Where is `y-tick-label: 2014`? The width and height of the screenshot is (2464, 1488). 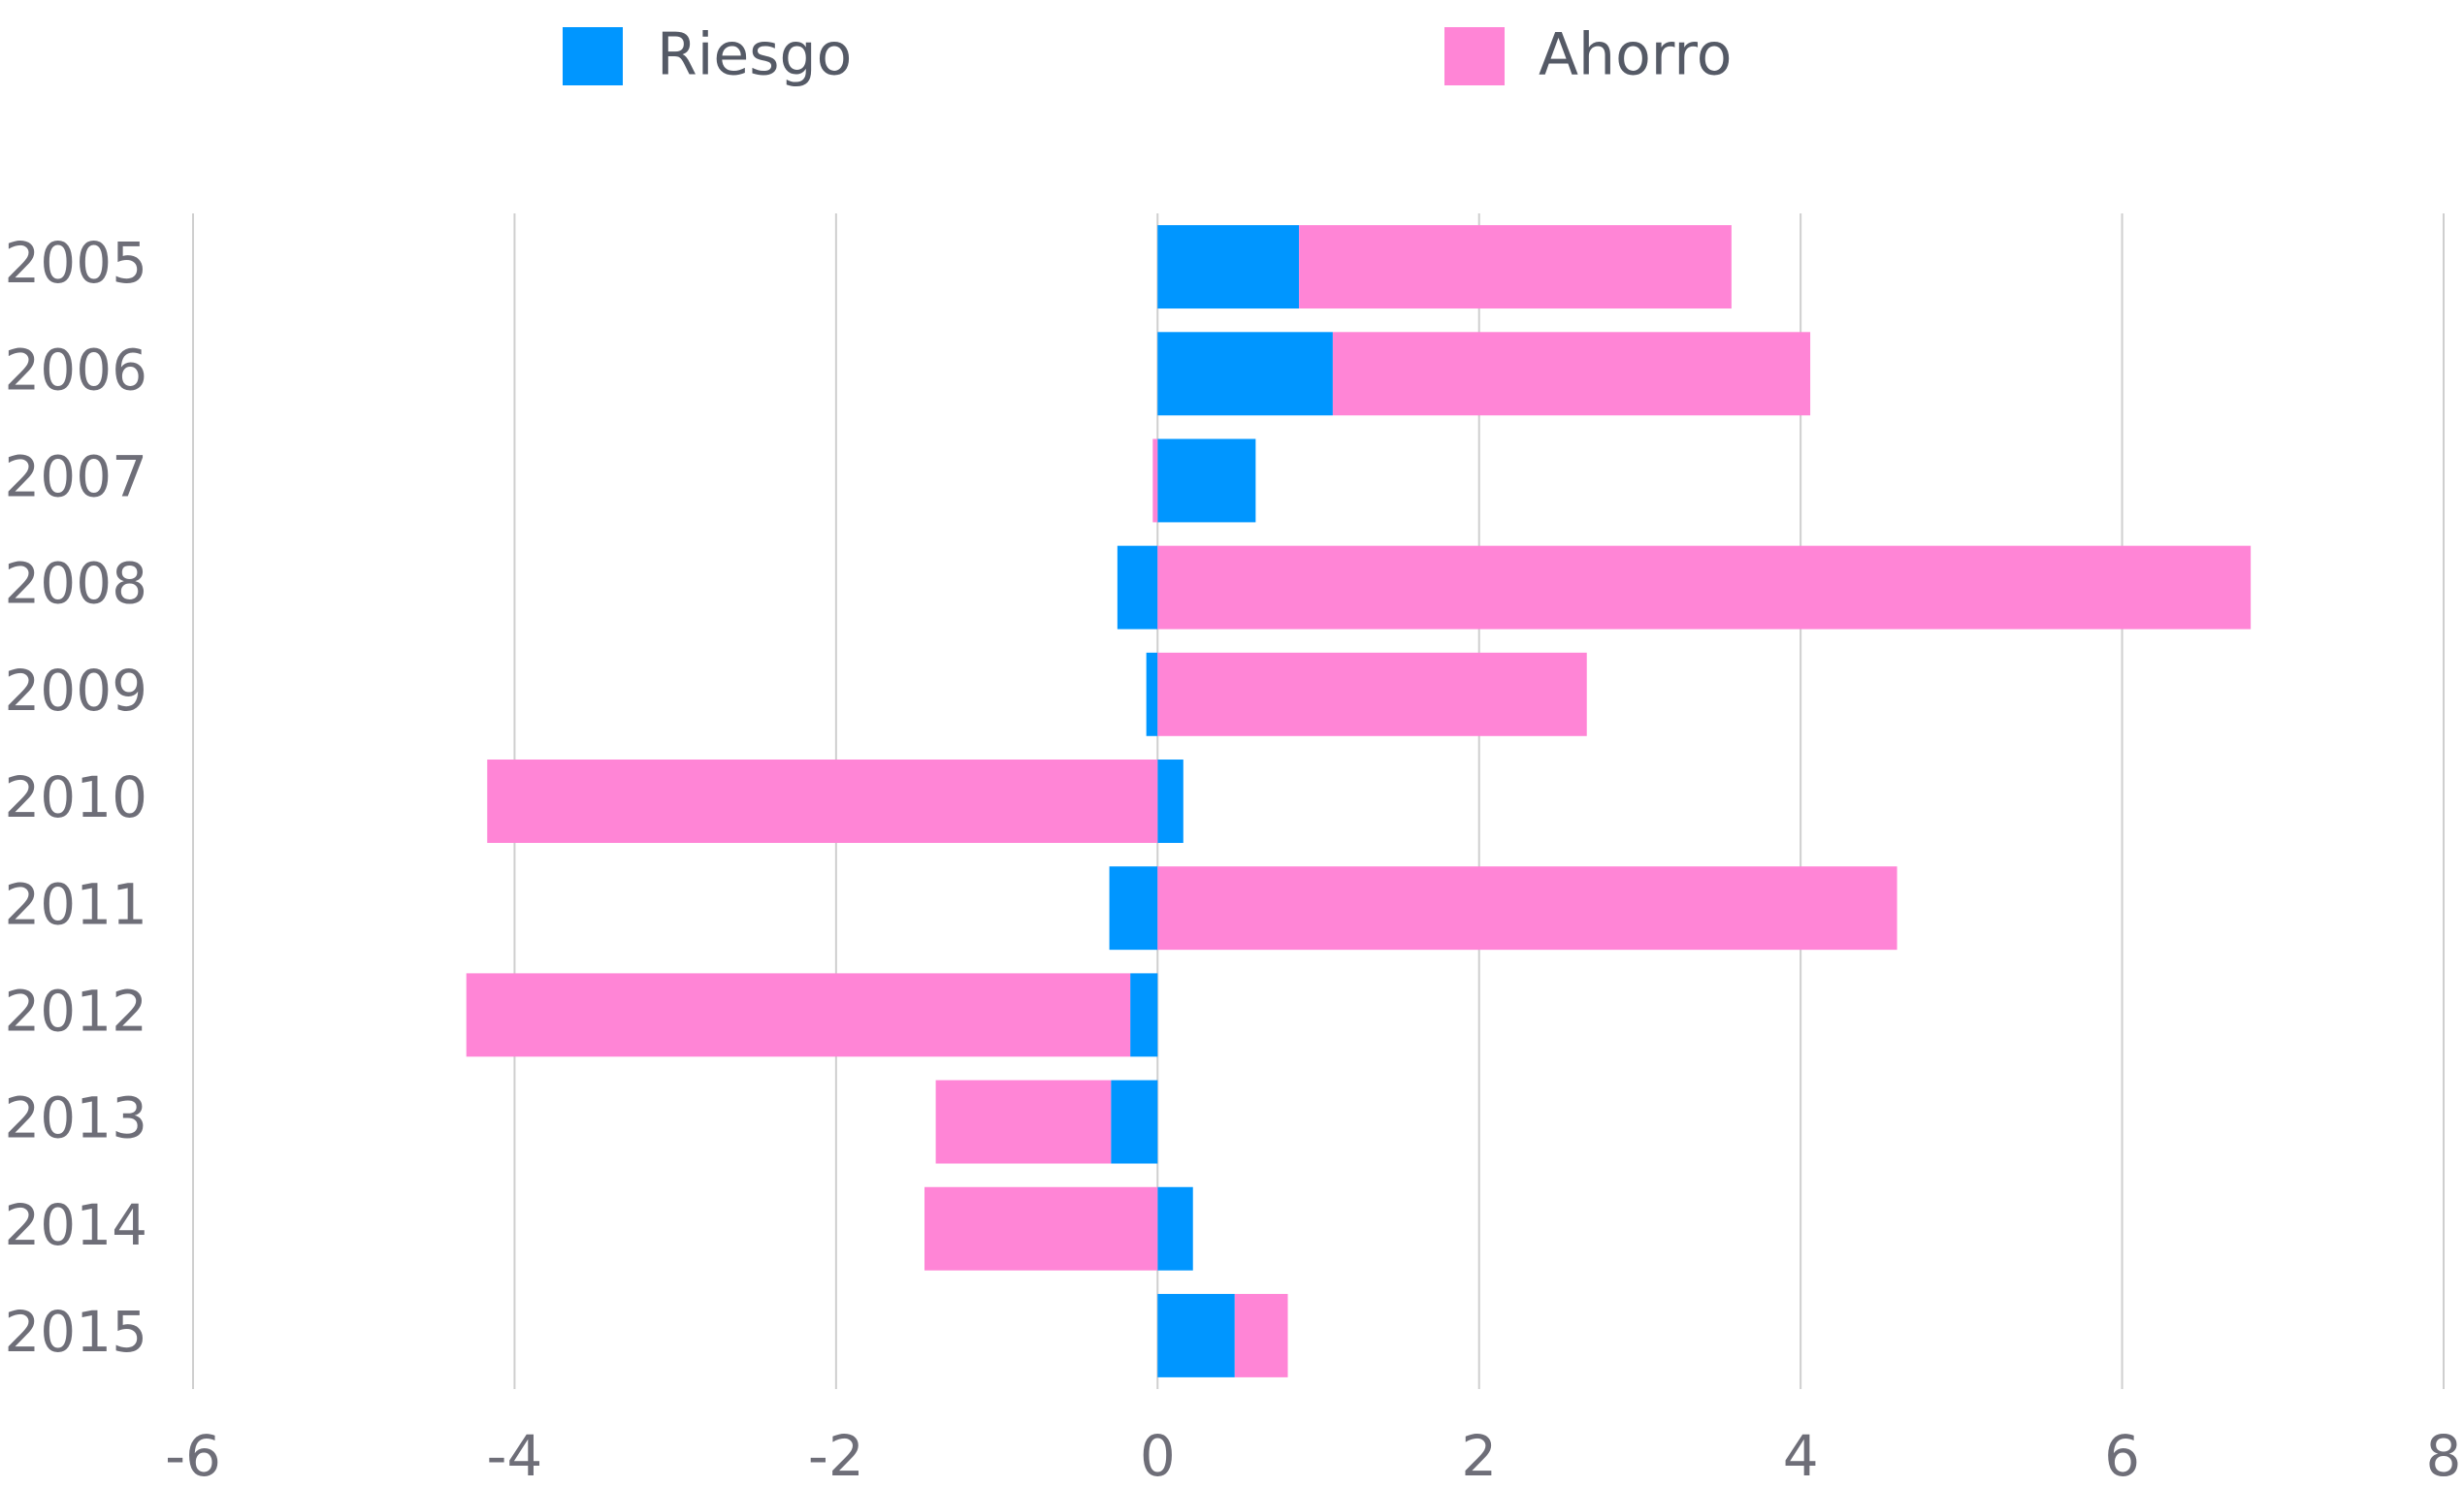 y-tick-label: 2014 is located at coordinates (75, 1225).